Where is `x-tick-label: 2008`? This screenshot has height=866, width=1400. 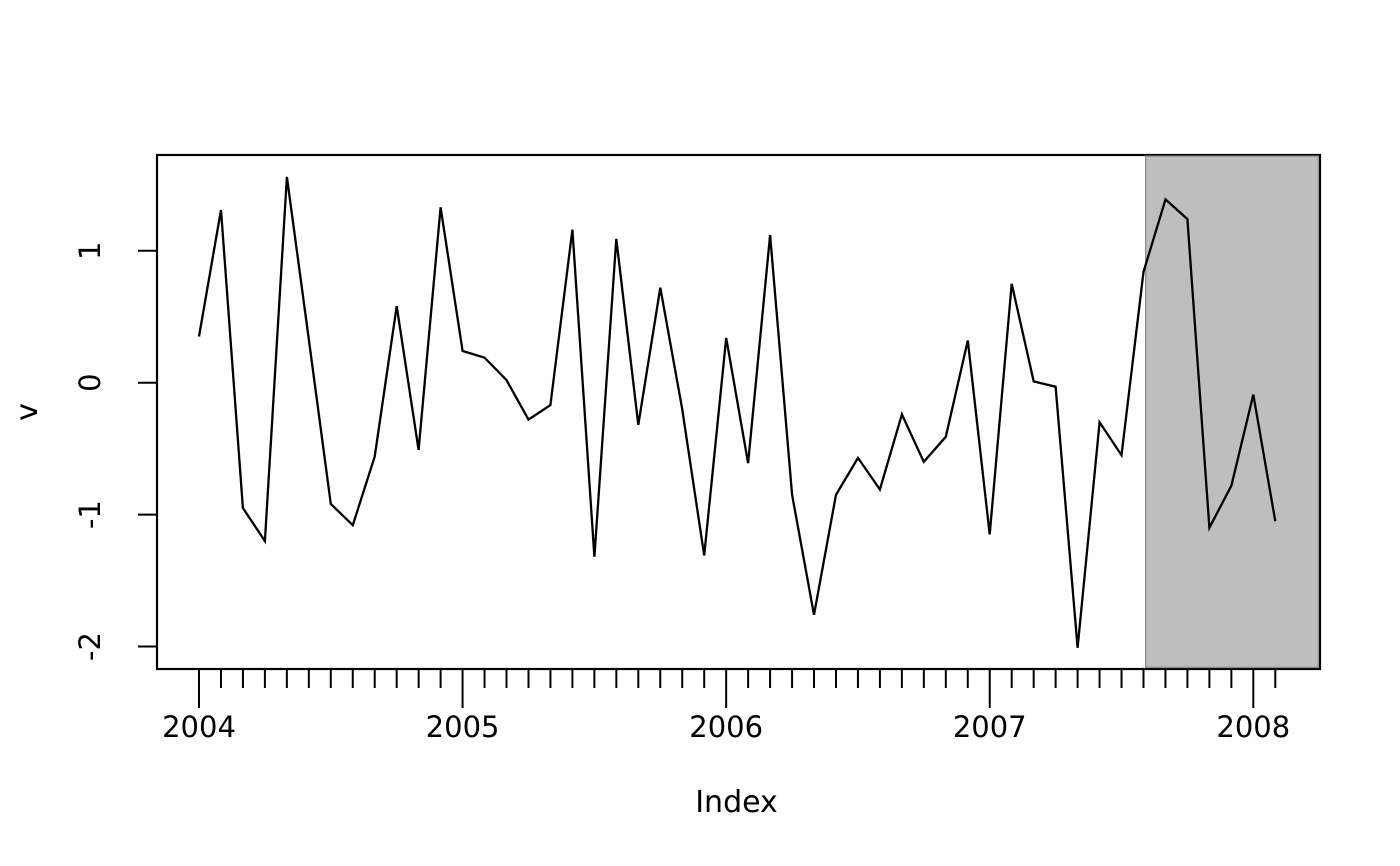 x-tick-label: 2008 is located at coordinates (1253, 727).